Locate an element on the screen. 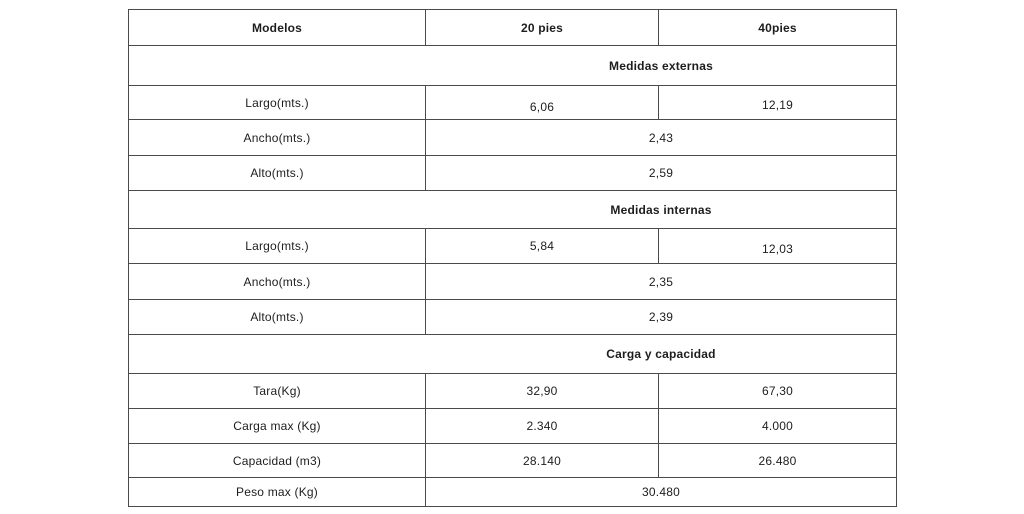  value-20pies-capacidad: 28.140 is located at coordinates (542, 460).